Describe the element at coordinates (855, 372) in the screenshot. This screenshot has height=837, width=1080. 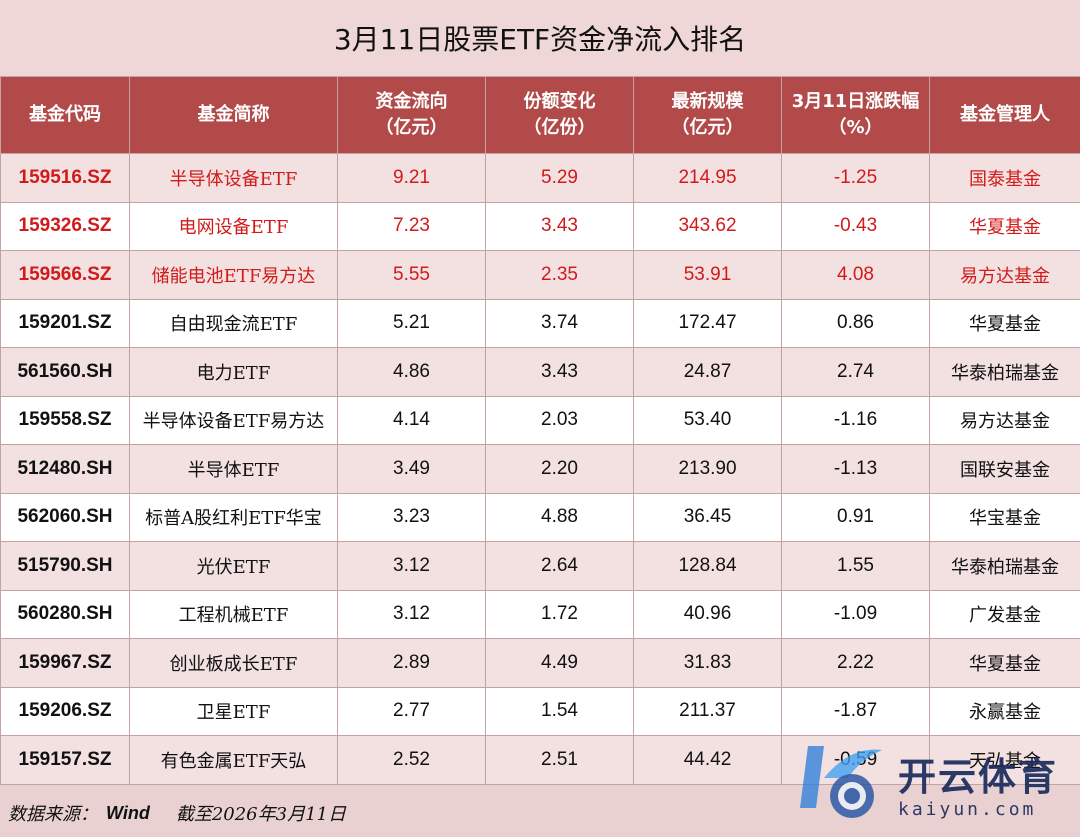
I see `change-pct-cell: 2.74` at that location.